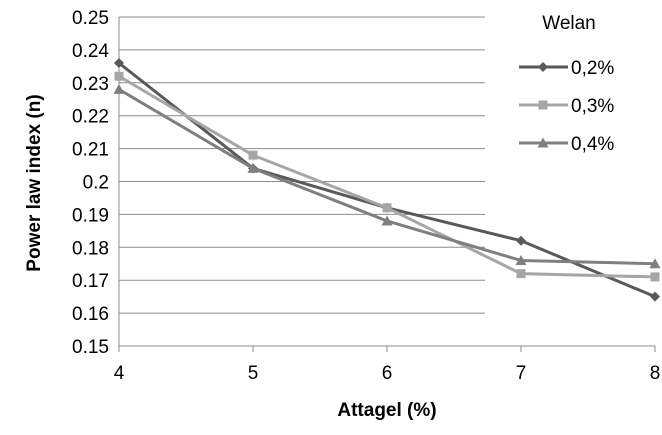 The height and width of the screenshot is (435, 662). Describe the element at coordinates (566, 68) in the screenshot. I see `legend-item: 0,2%` at that location.